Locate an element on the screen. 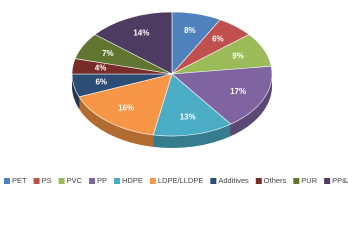 Image resolution: width=348 pixels, height=240 pixels. legend-label: PP is located at coordinates (102, 180).